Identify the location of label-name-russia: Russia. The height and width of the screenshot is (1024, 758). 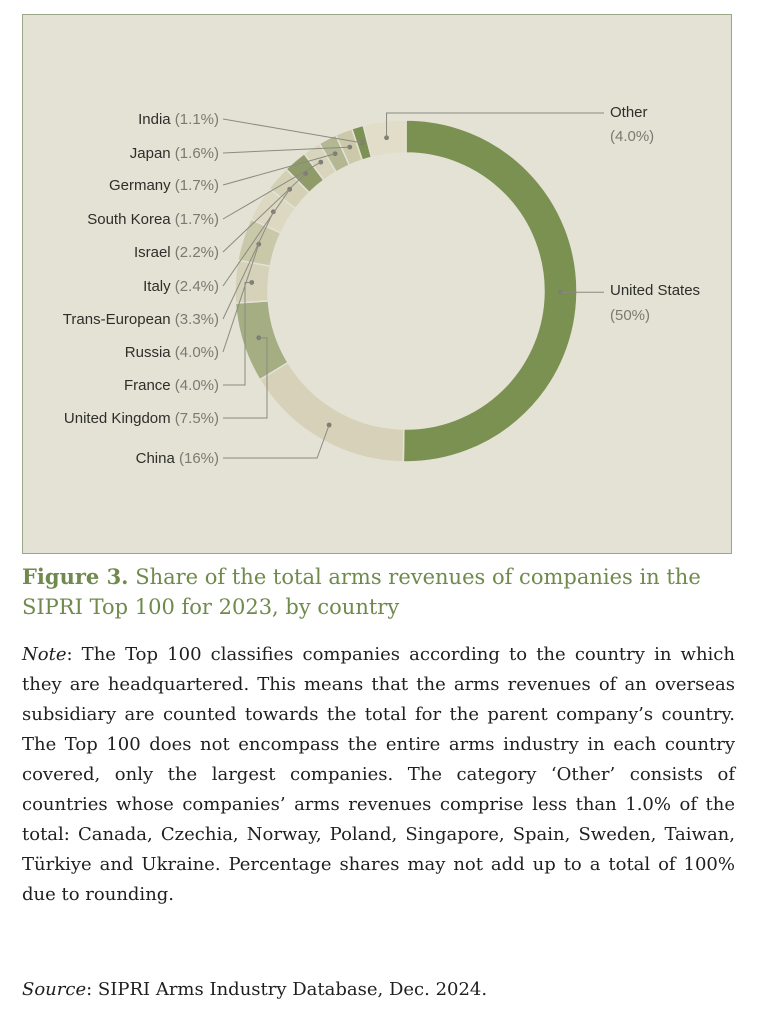
(148, 352).